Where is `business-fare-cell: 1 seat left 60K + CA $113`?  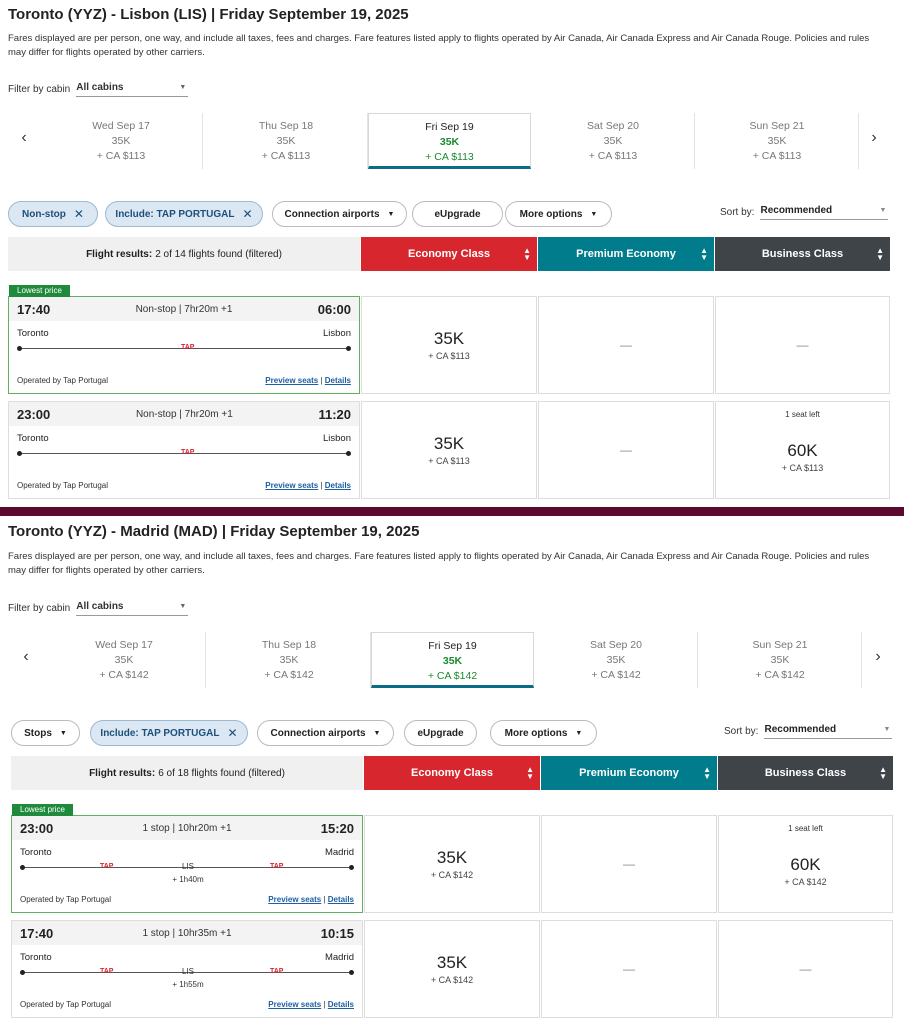
business-fare-cell: 1 seat left 60K + CA $113 is located at coordinates (802, 450).